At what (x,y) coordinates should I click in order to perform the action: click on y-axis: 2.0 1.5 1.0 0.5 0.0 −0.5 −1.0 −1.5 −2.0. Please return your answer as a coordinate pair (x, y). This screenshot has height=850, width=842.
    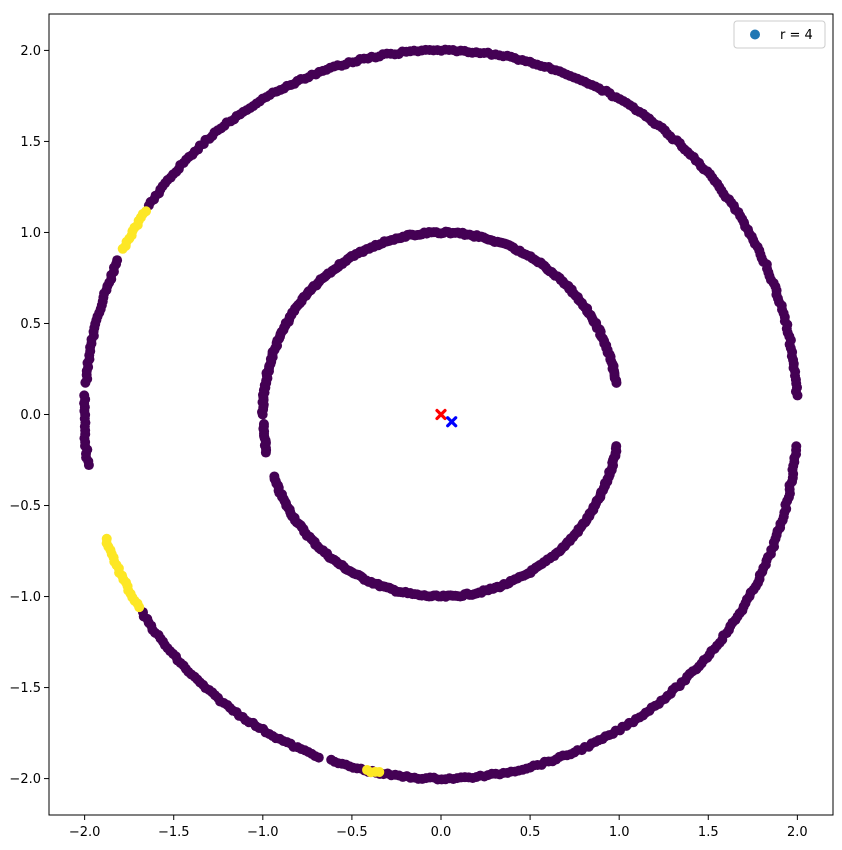
    Looking at the image, I should click on (29, 415).